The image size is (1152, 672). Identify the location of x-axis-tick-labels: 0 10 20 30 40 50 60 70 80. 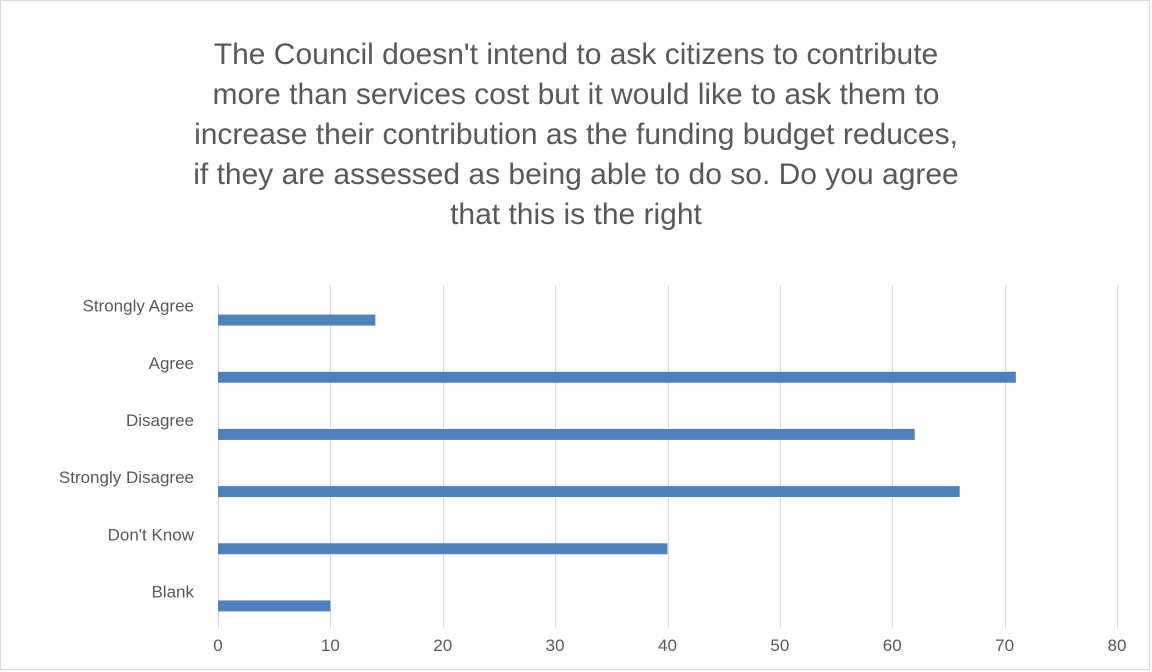
(669, 645).